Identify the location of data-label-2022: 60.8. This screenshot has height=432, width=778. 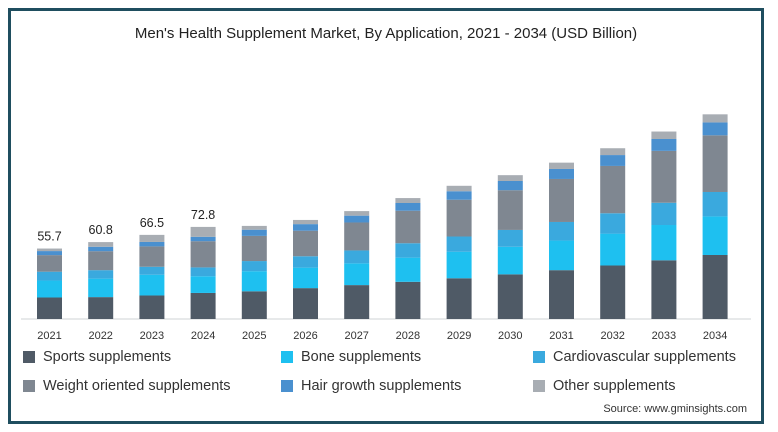
(101, 230).